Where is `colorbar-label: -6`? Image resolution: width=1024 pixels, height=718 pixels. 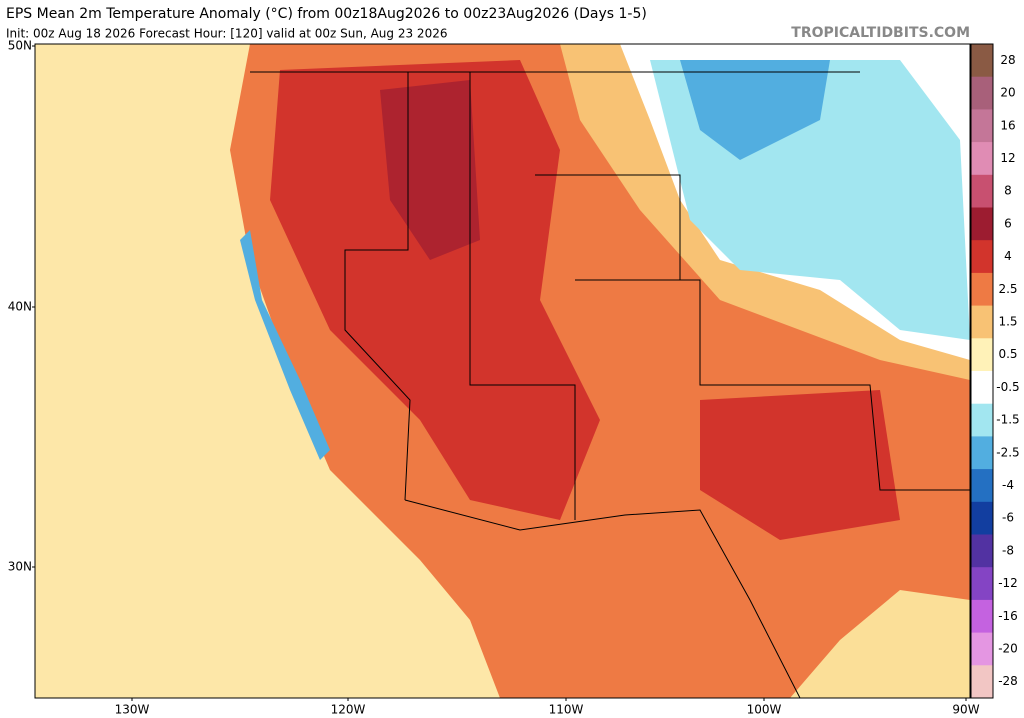
colorbar-label: -6 is located at coordinates (1008, 518).